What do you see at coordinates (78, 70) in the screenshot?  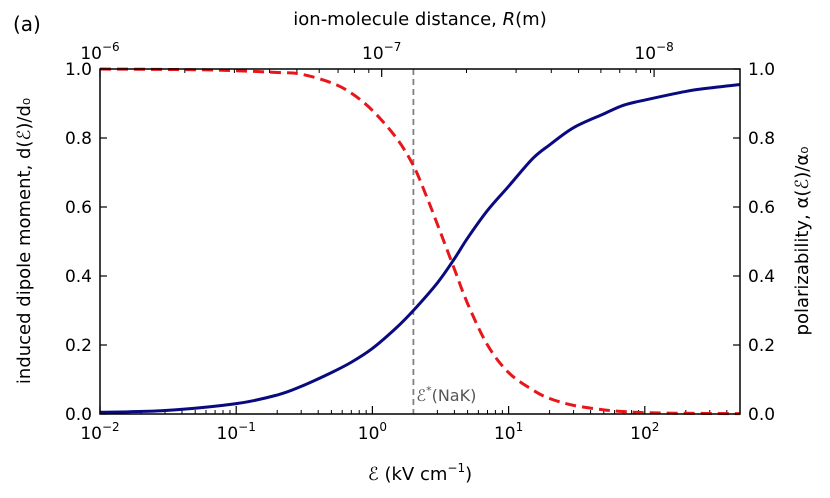 I see `y-left-tick-label: 1.0` at bounding box center [78, 70].